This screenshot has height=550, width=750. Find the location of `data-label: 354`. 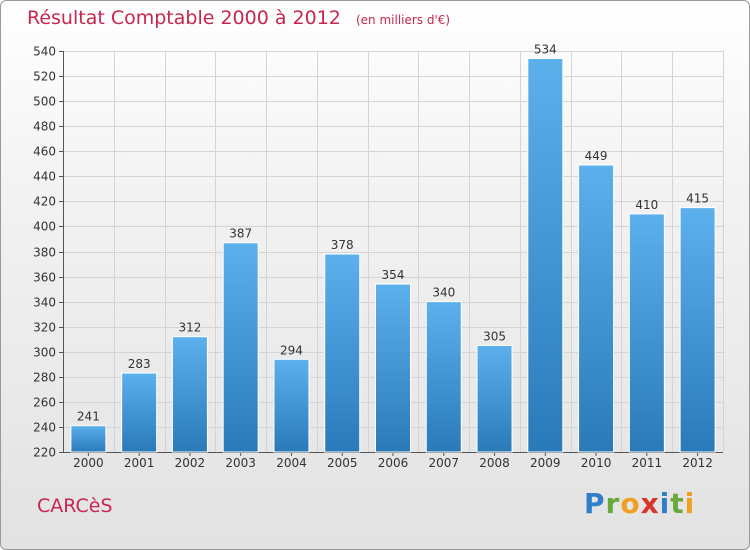

data-label: 354 is located at coordinates (393, 275).